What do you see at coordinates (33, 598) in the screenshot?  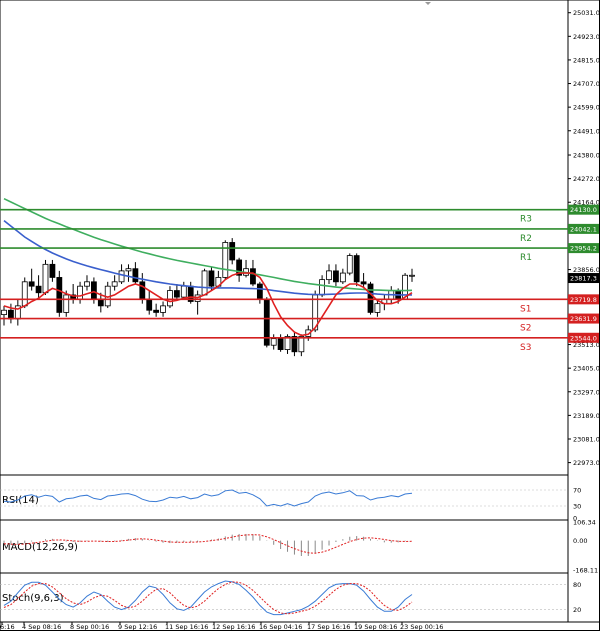 I see `stoch-label: Stoch(9,6,3)` at bounding box center [33, 598].